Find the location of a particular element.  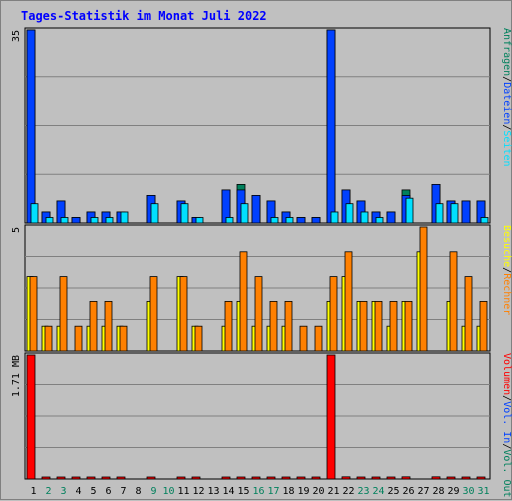

day-label-25: 25 is located at coordinates (393, 491).